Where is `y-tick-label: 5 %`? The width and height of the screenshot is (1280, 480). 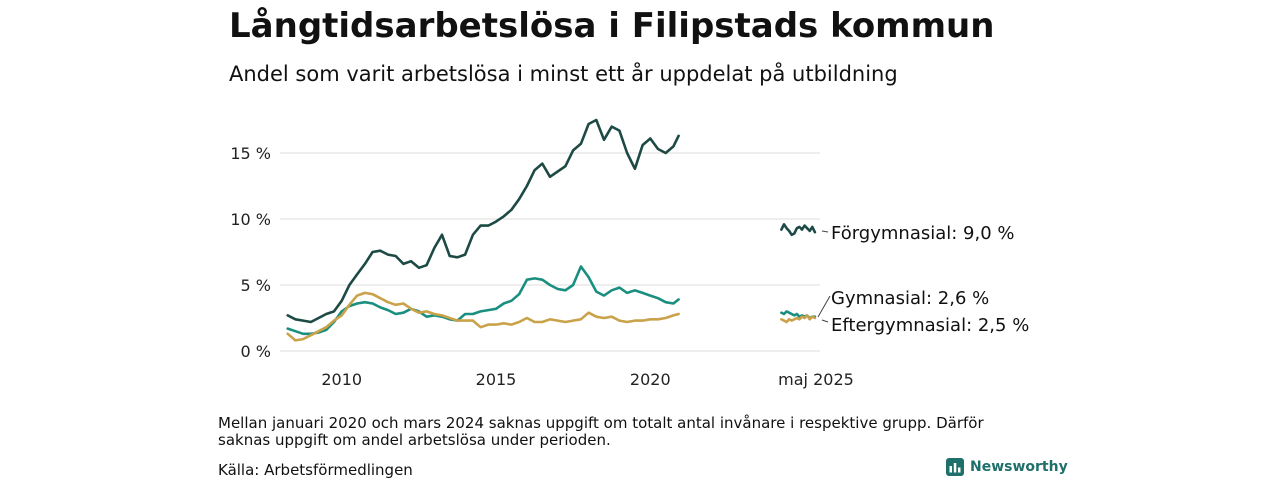 y-tick-label: 5 % is located at coordinates (256, 285).